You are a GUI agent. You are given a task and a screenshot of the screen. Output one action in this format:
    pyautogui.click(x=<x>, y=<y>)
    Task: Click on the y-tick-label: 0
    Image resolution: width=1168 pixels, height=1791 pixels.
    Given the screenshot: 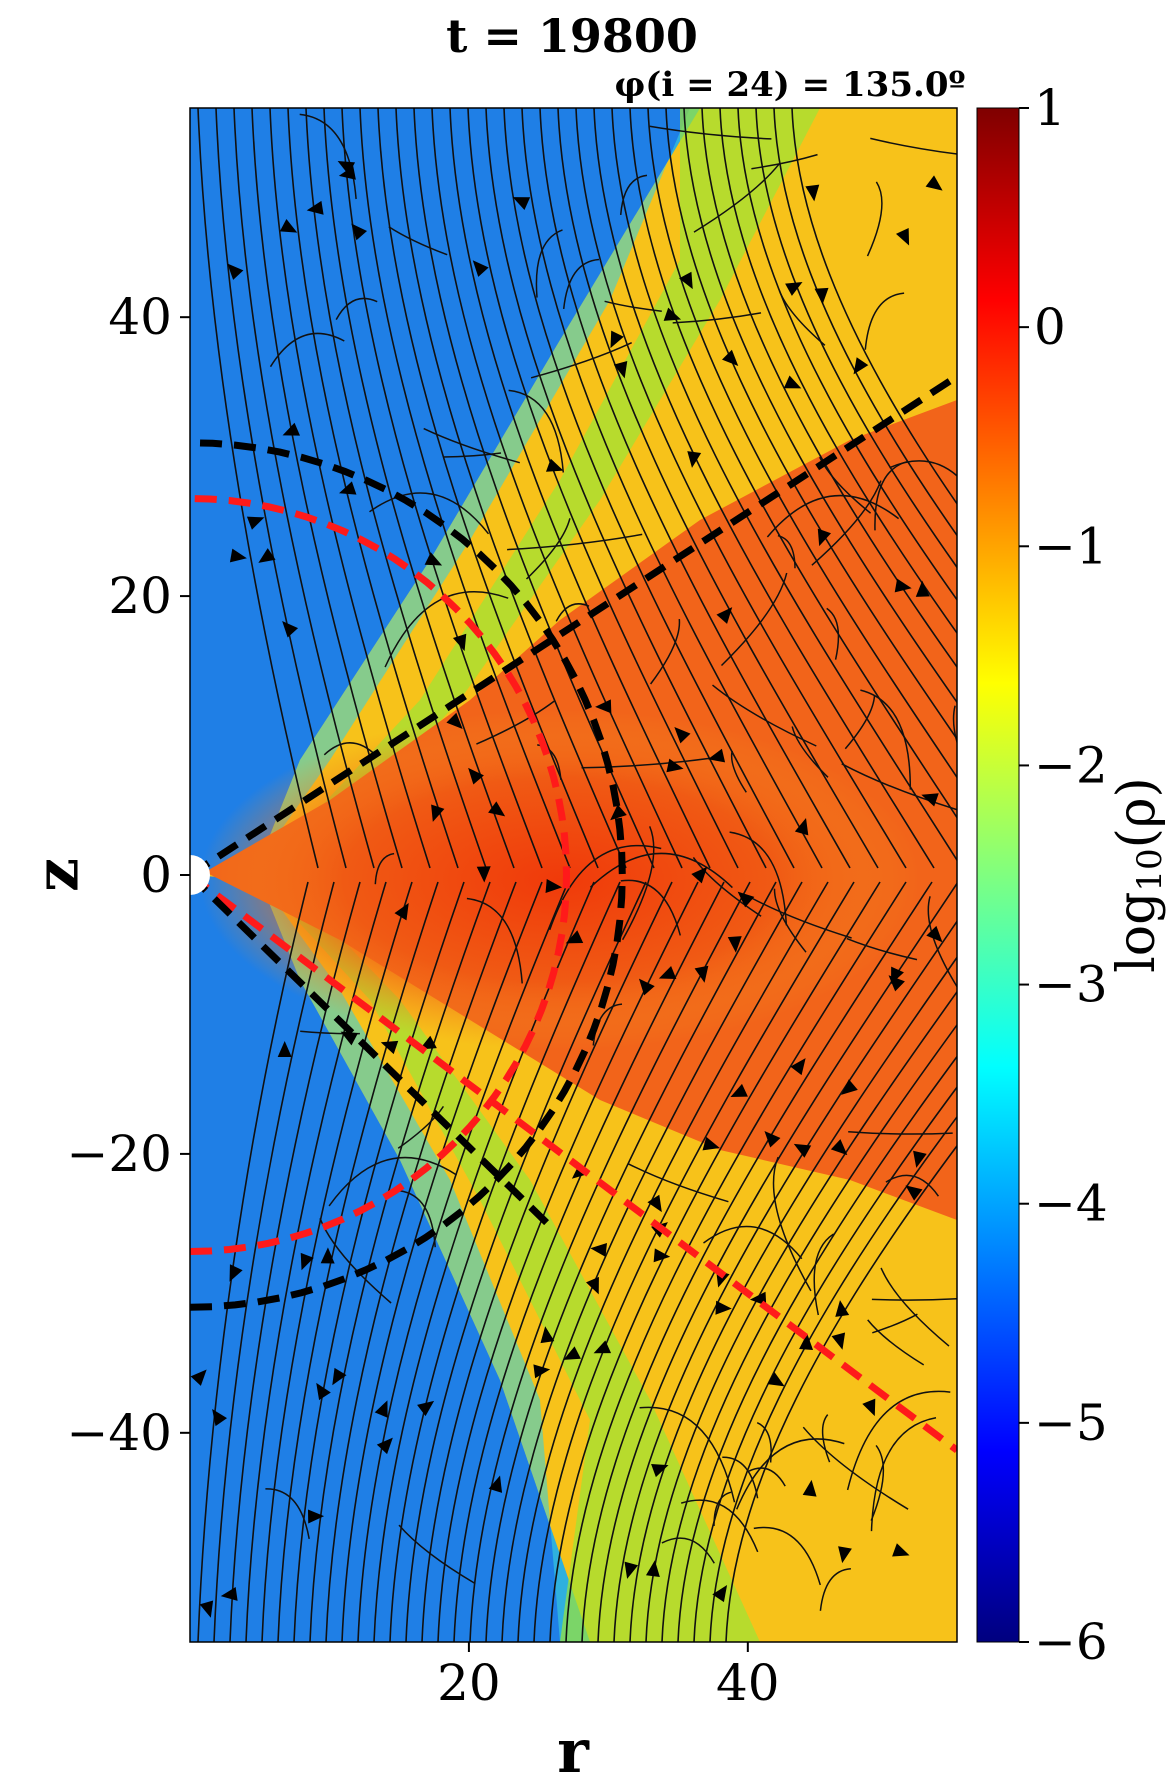 What is the action you would take?
    pyautogui.click(x=156, y=875)
    